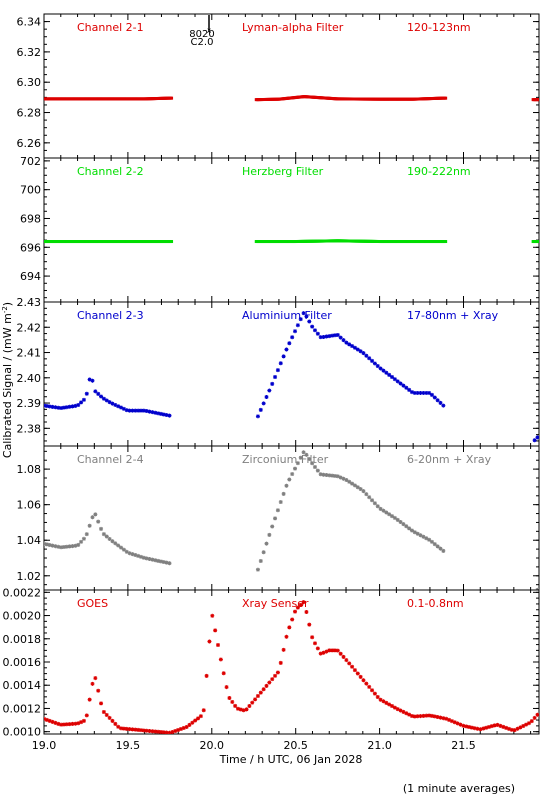 The image size is (550, 800). What do you see at coordinates (30, 218) in the screenshot?
I see `y-tick-label: 698` at bounding box center [30, 218].